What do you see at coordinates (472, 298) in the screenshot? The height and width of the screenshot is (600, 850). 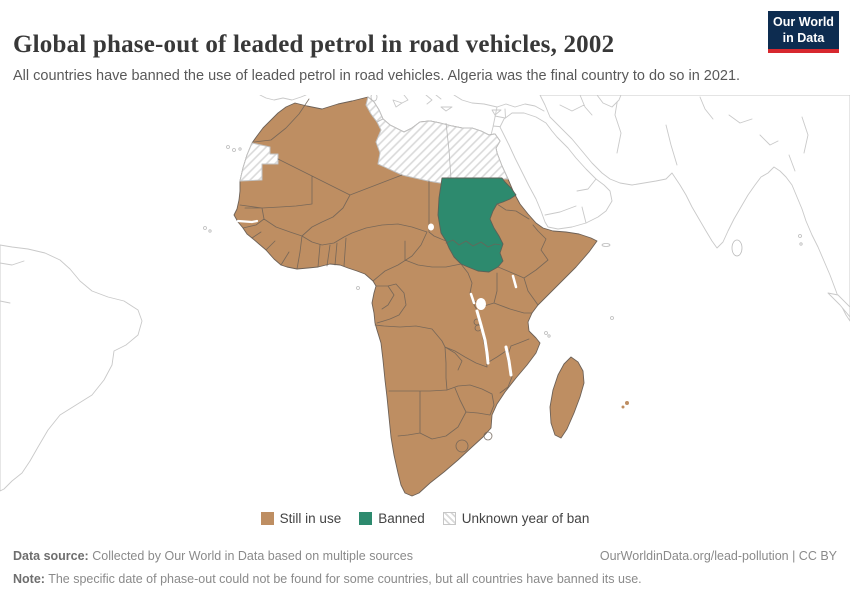 I see `lake-albert` at bounding box center [472, 298].